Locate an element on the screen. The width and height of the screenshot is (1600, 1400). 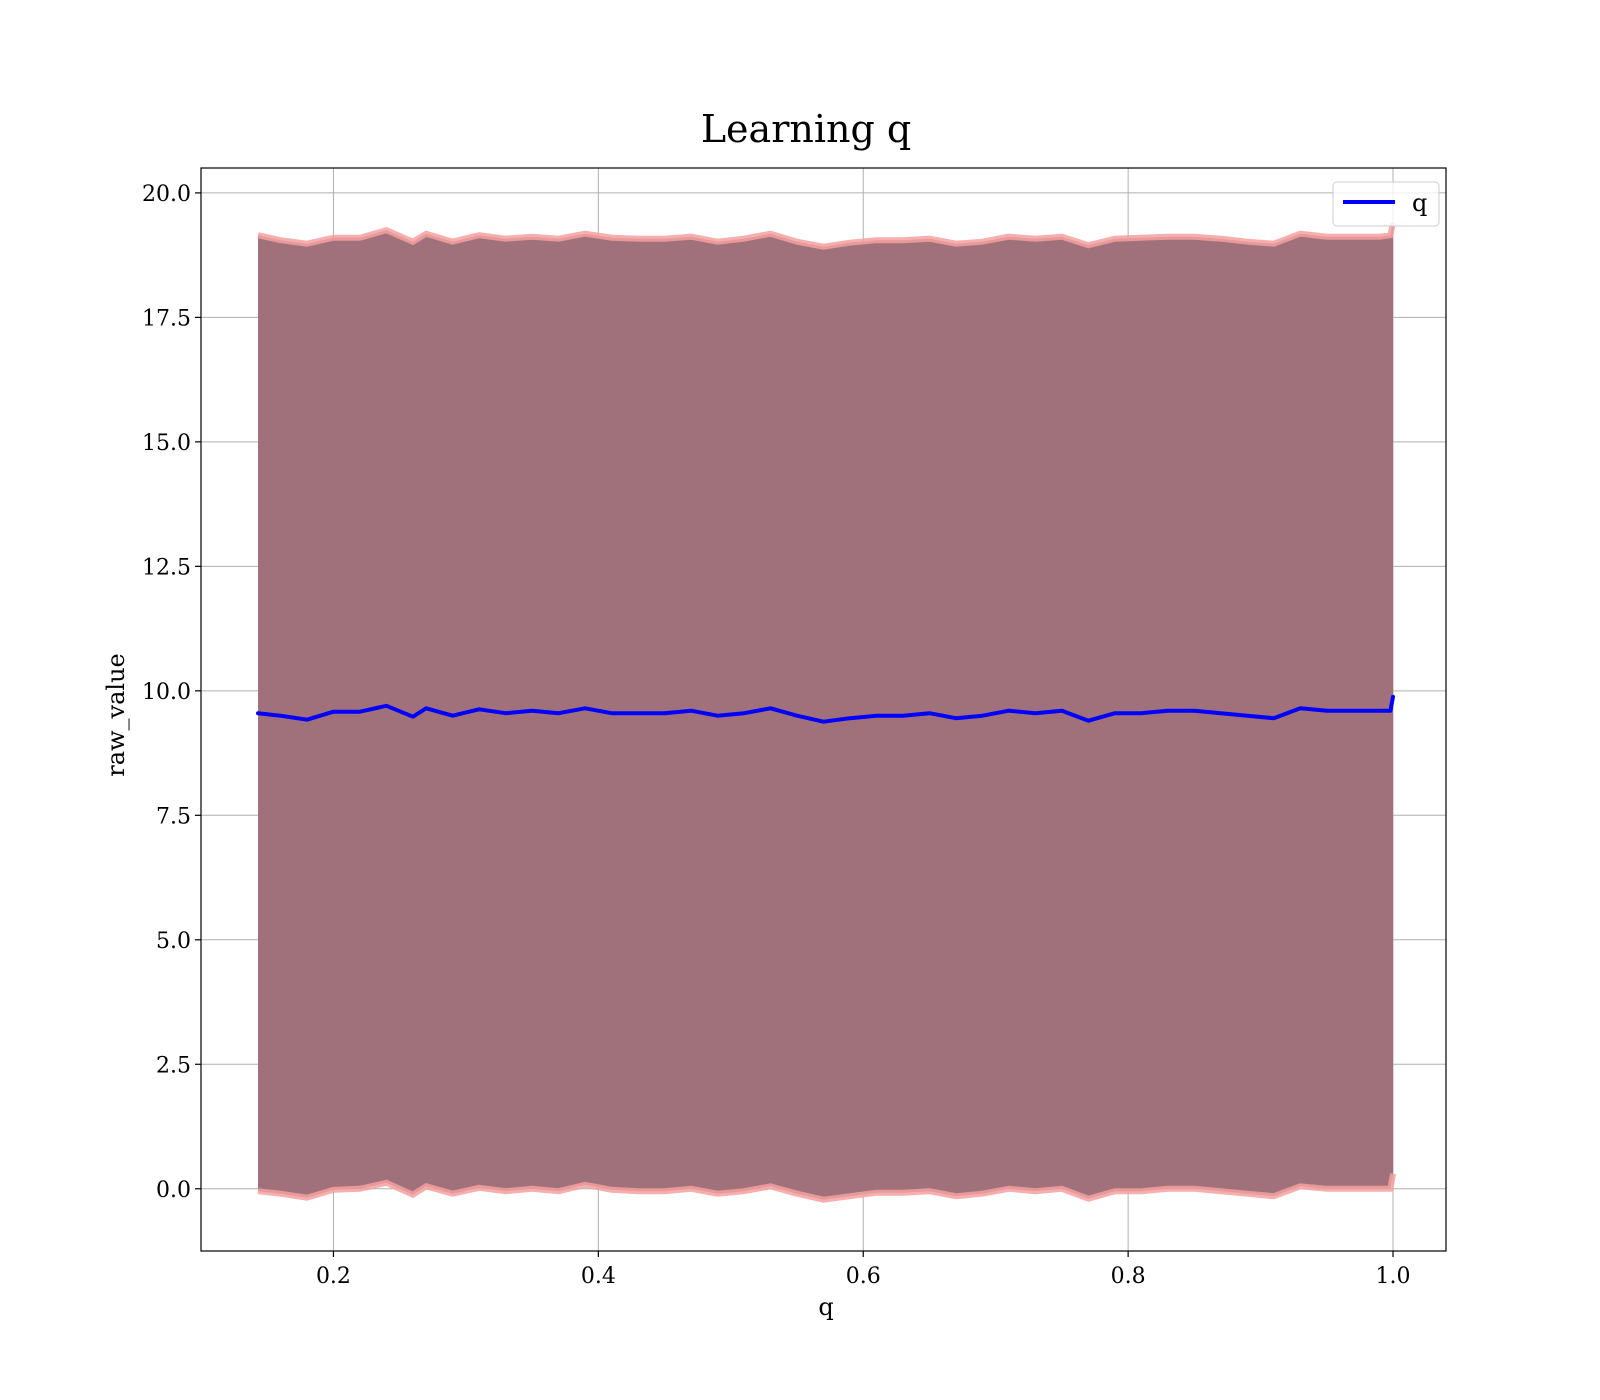
x-tick-label-2: 0.6 is located at coordinates (863, 1276).